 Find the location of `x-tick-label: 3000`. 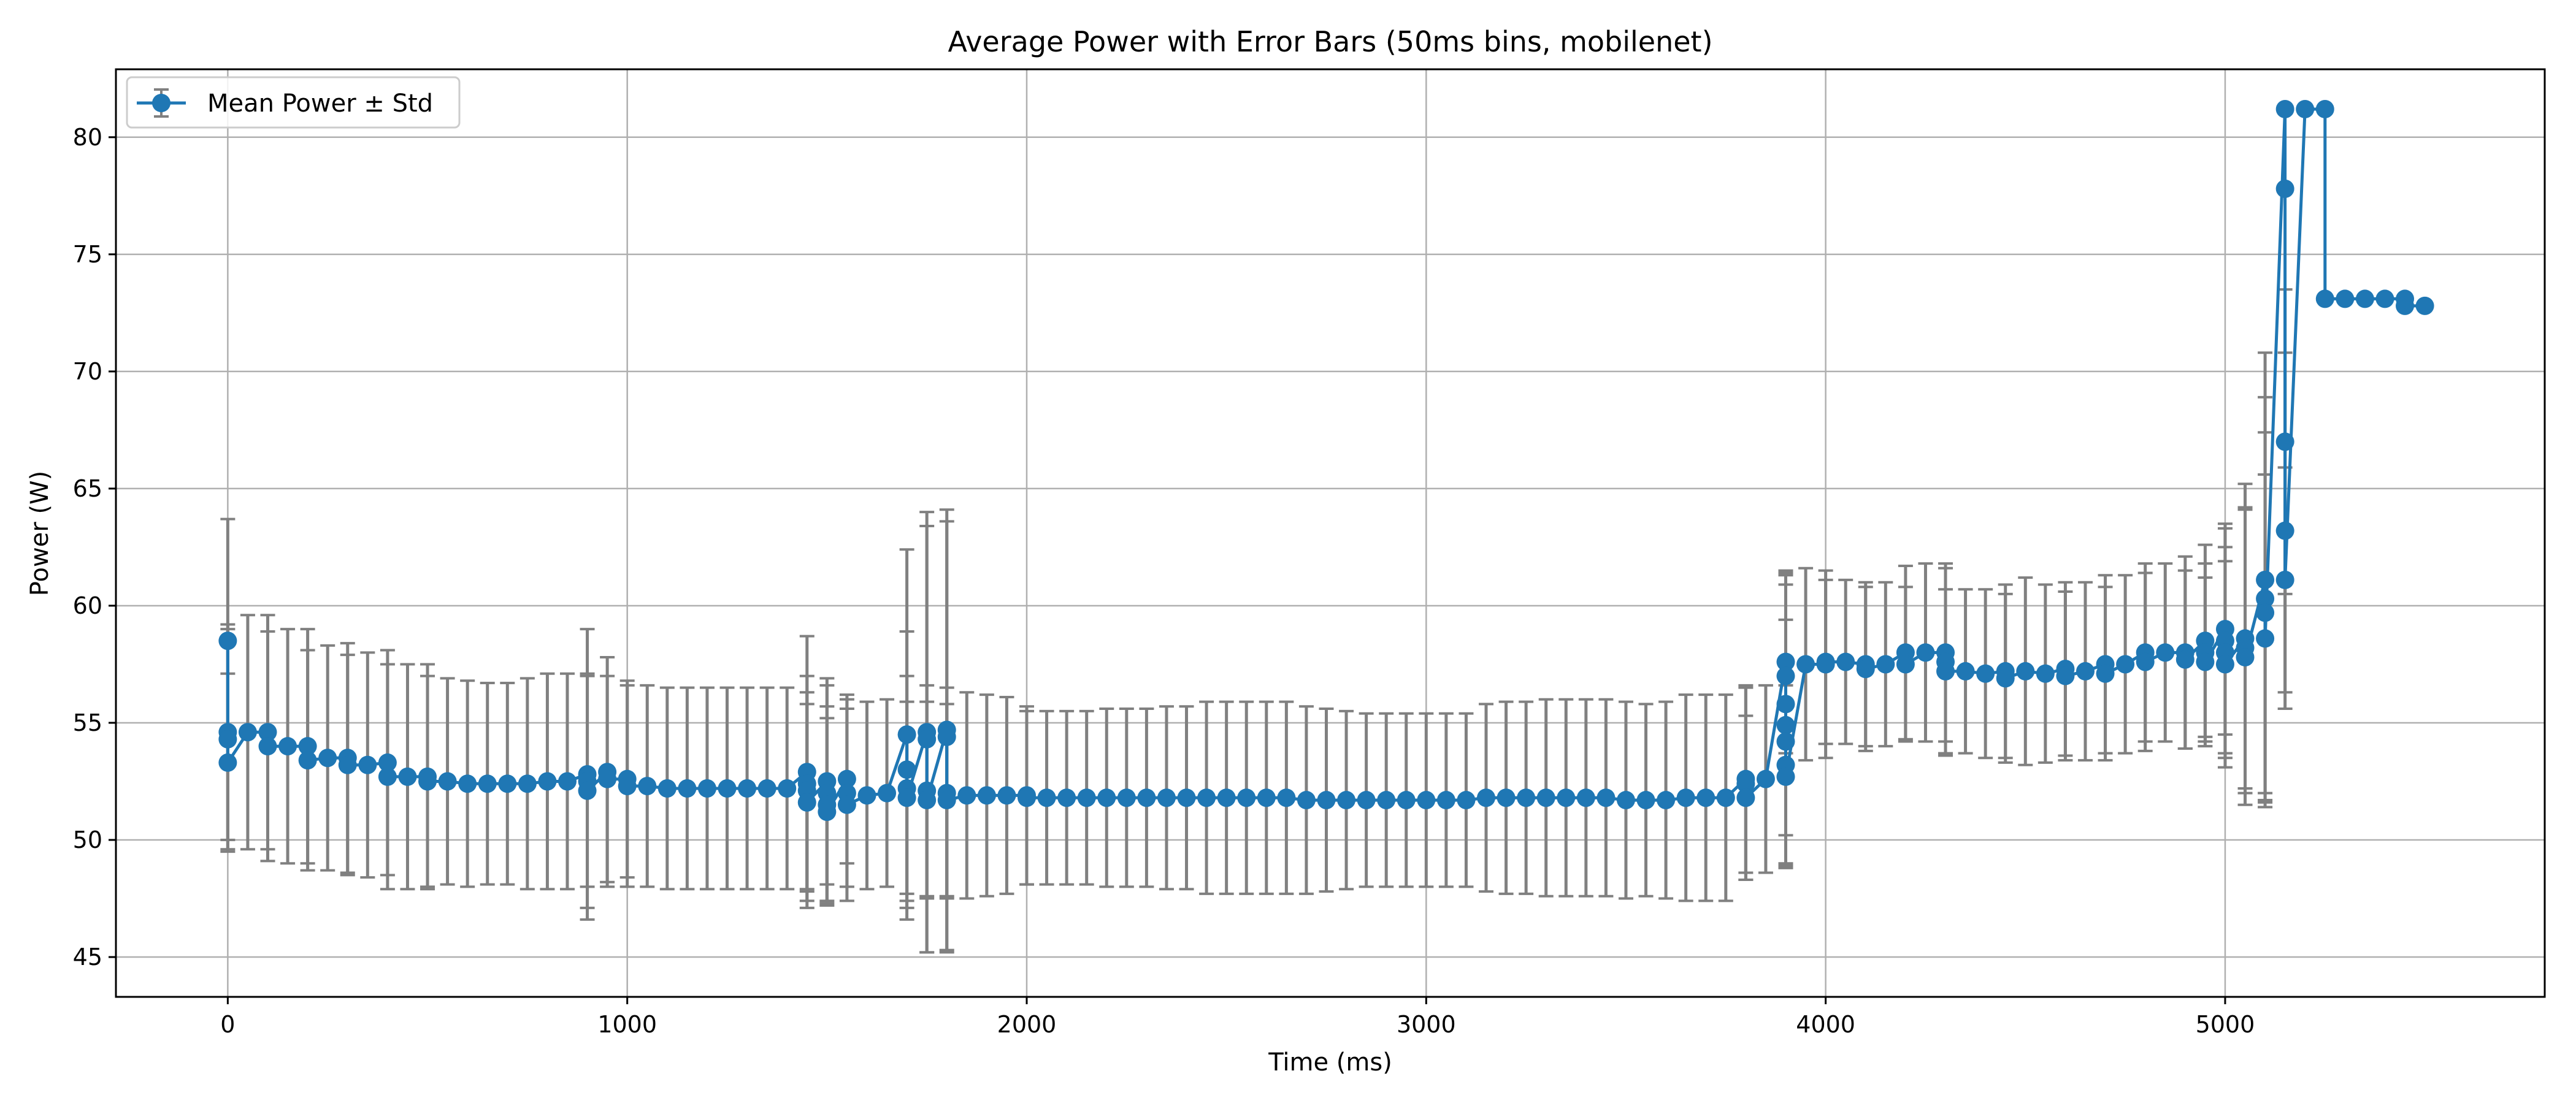

x-tick-label: 3000 is located at coordinates (1426, 1024).